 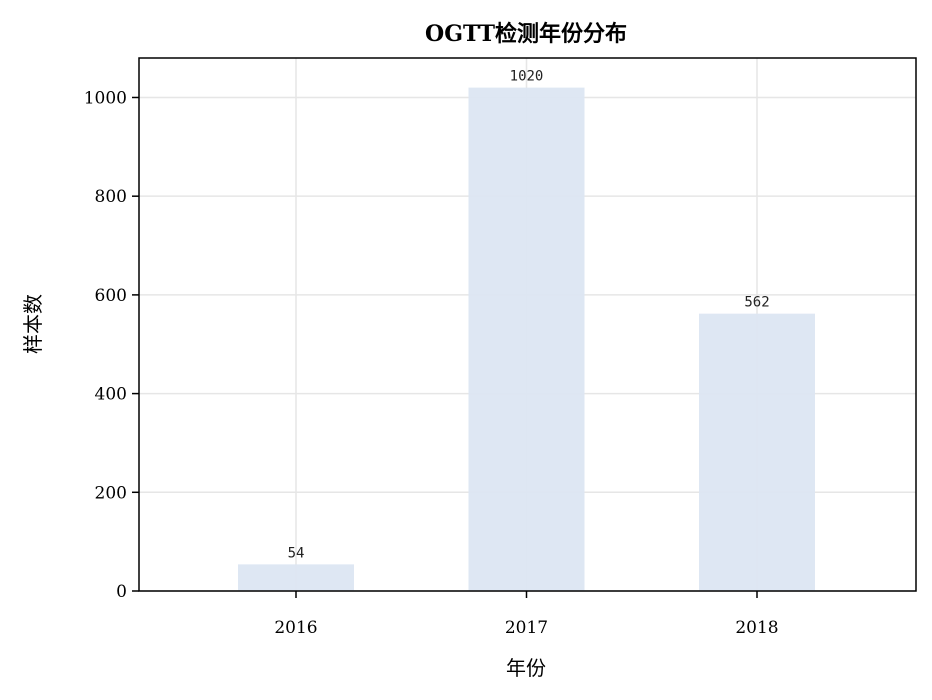 I want to click on x-tick-label-2016: 2016, so click(x=295, y=628).